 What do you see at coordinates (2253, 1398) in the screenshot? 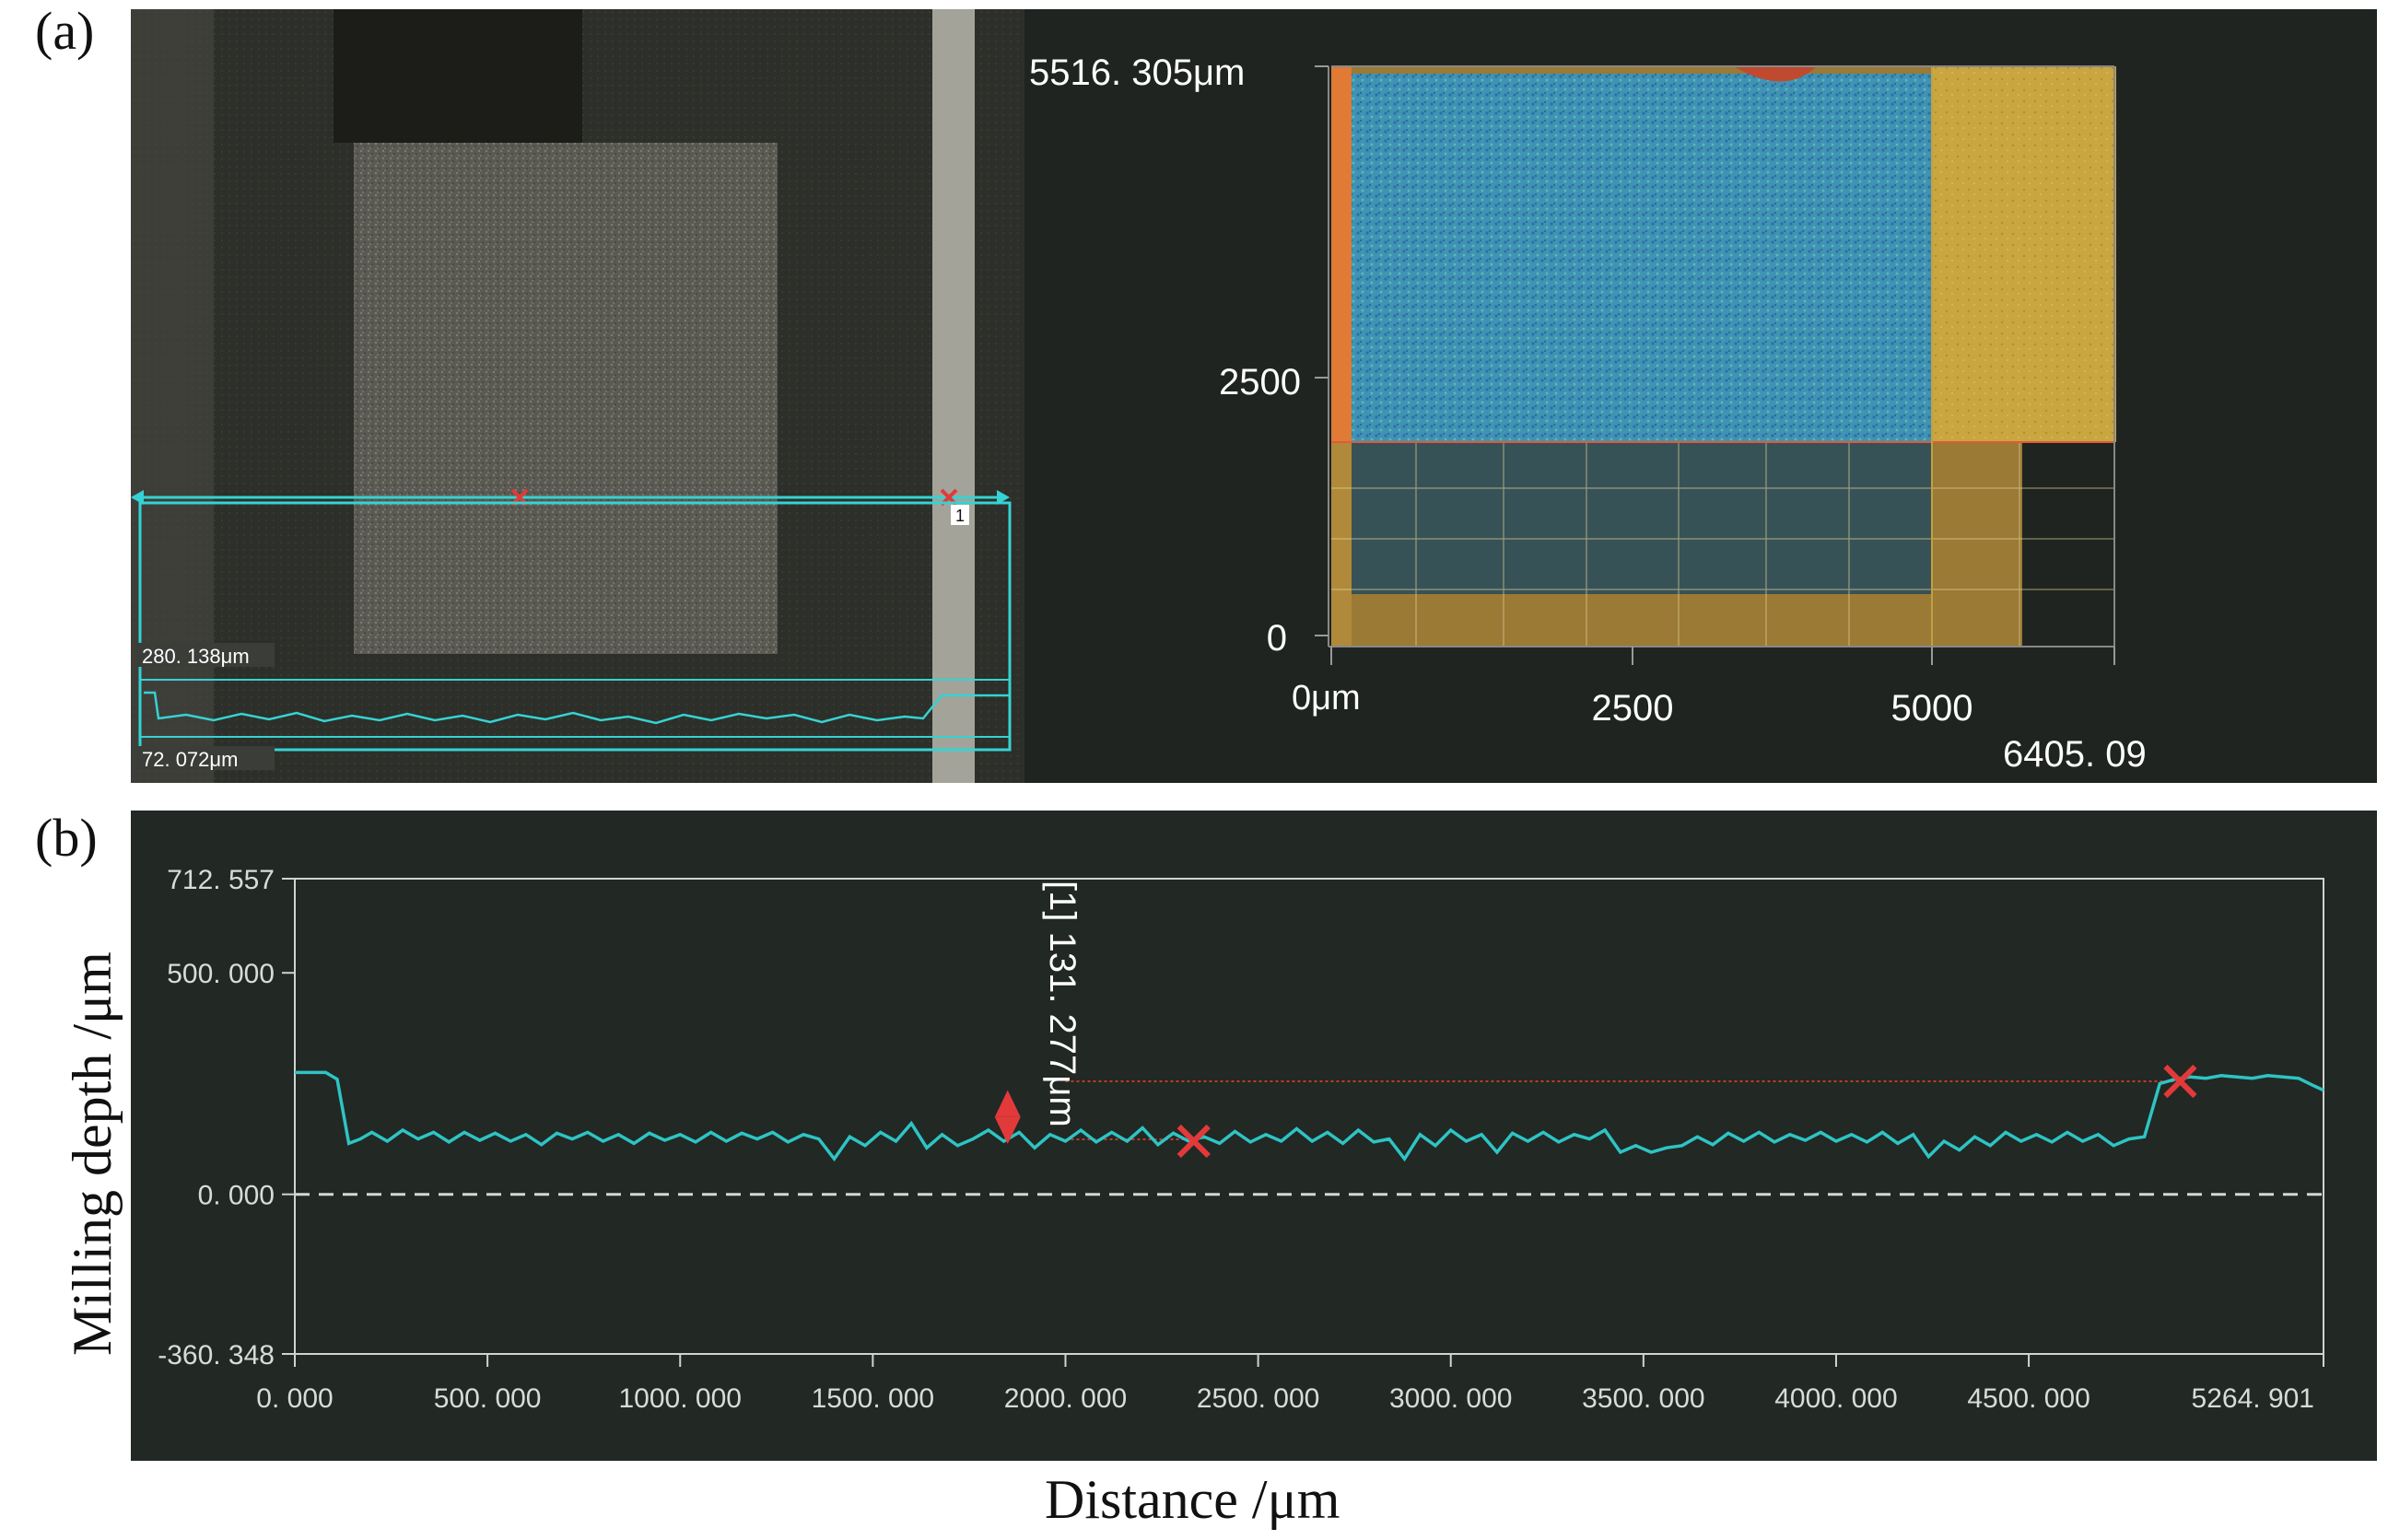
I see `x-tick-label-10: 5264. 901` at bounding box center [2253, 1398].